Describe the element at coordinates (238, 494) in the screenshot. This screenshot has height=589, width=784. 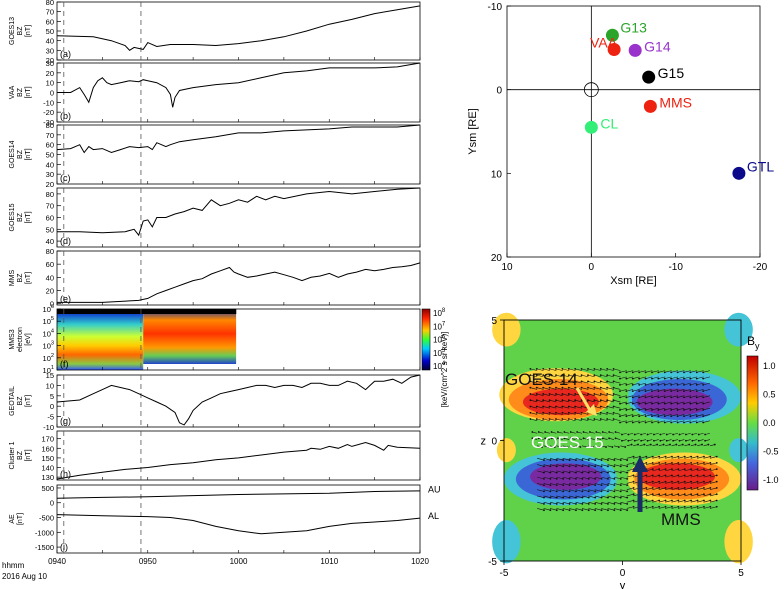
I see `series-line-au` at that location.